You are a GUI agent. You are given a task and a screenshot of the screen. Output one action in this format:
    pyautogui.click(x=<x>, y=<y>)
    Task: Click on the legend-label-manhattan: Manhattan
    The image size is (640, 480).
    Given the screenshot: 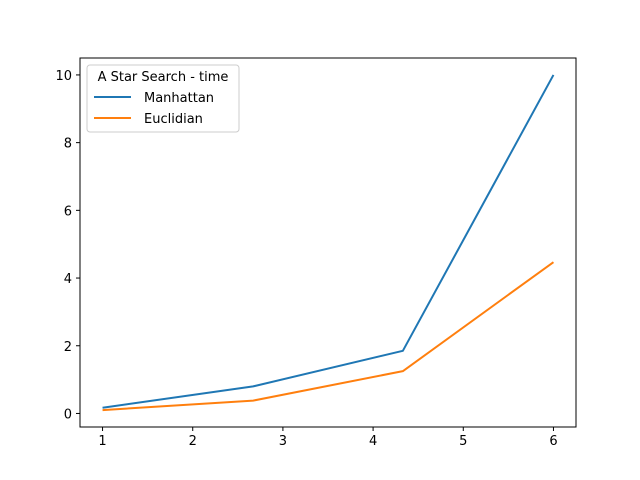 What is the action you would take?
    pyautogui.click(x=179, y=98)
    